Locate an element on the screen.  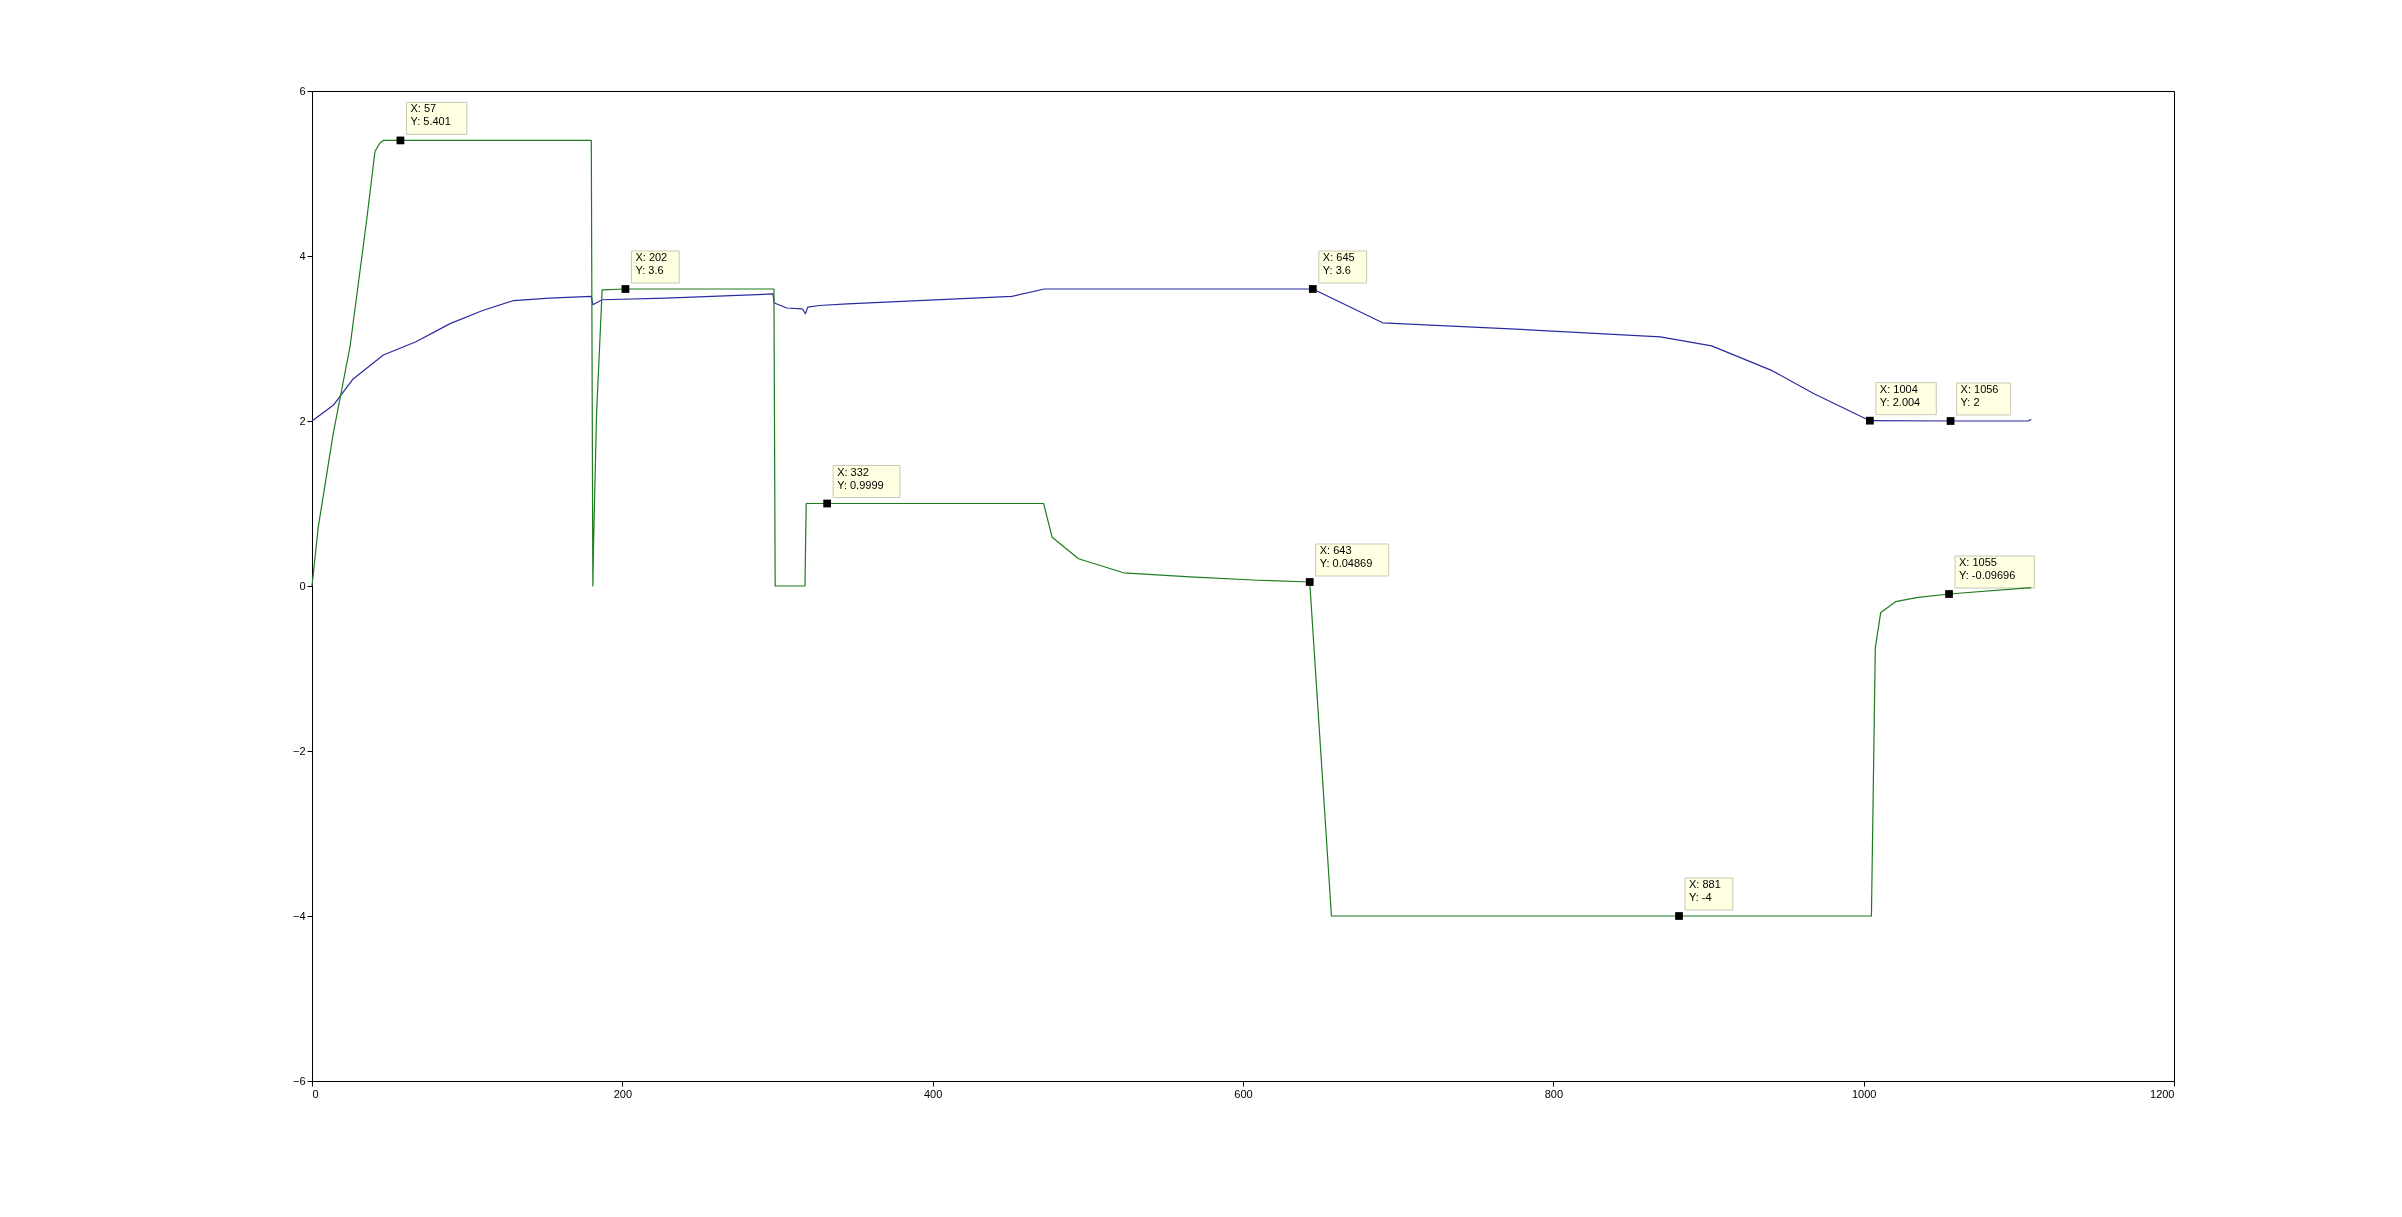
annotation: X: 1055 Y: -0.09696 is located at coordinates (1987, 568).